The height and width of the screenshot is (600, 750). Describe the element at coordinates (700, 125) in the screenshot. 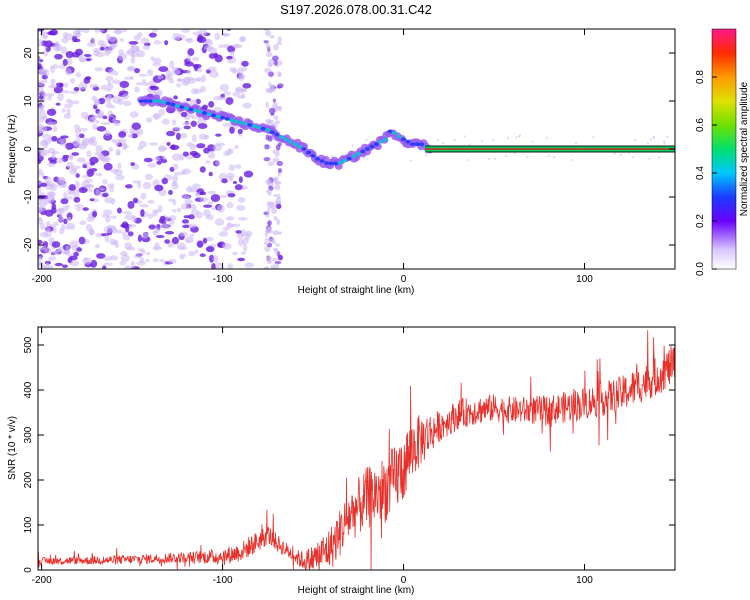

I see `colorbar-tick-label: 0.6` at that location.